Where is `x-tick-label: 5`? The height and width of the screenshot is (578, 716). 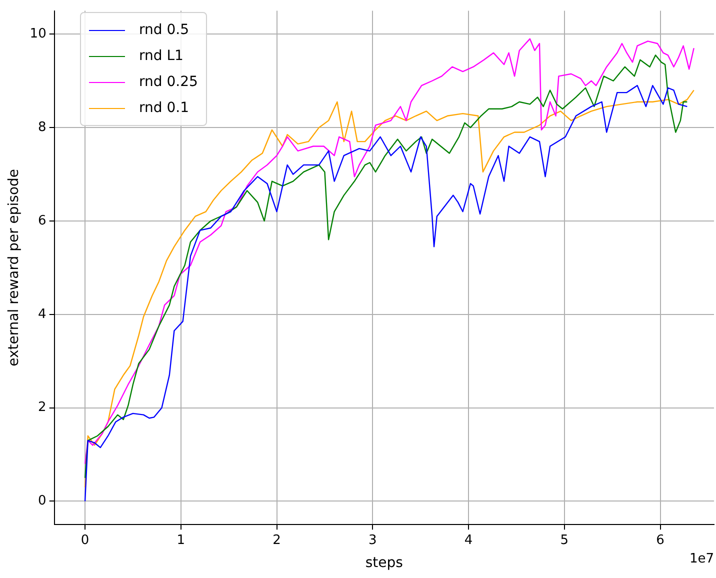 x-tick-label: 5 is located at coordinates (564, 540).